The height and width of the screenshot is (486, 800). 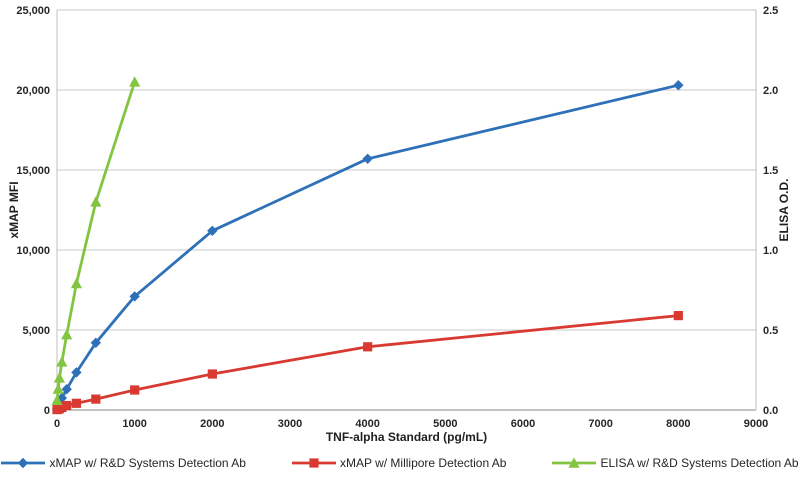 What do you see at coordinates (134, 424) in the screenshot?
I see `x-tick-label: 1000` at bounding box center [134, 424].